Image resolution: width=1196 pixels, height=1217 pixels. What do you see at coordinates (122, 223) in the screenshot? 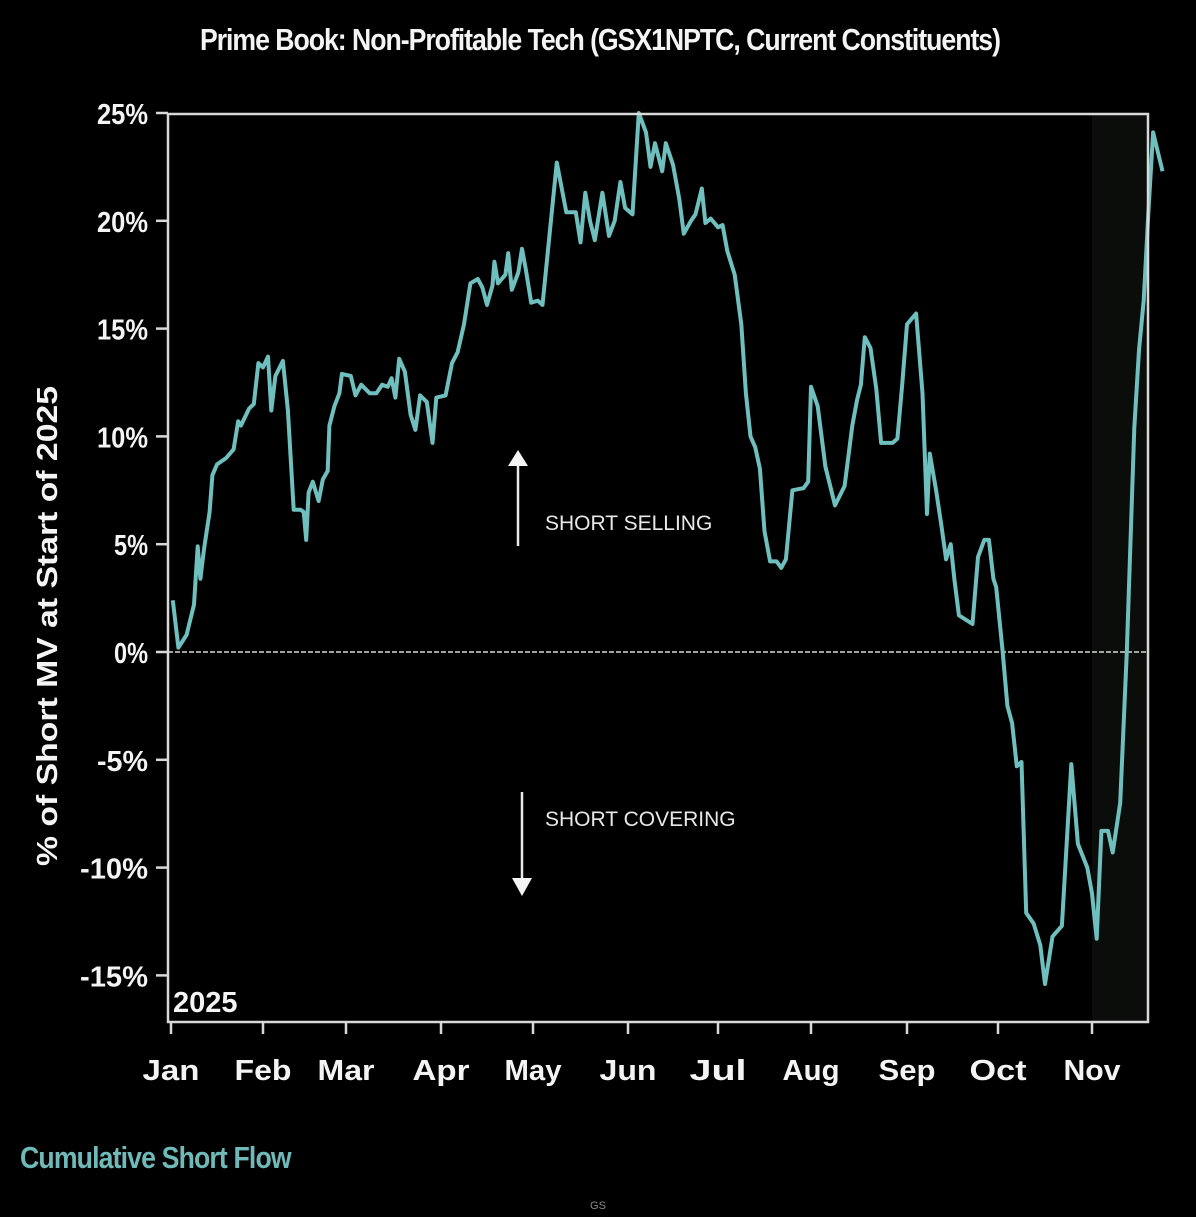
I see `y-tick-label: 20%` at bounding box center [122, 223].